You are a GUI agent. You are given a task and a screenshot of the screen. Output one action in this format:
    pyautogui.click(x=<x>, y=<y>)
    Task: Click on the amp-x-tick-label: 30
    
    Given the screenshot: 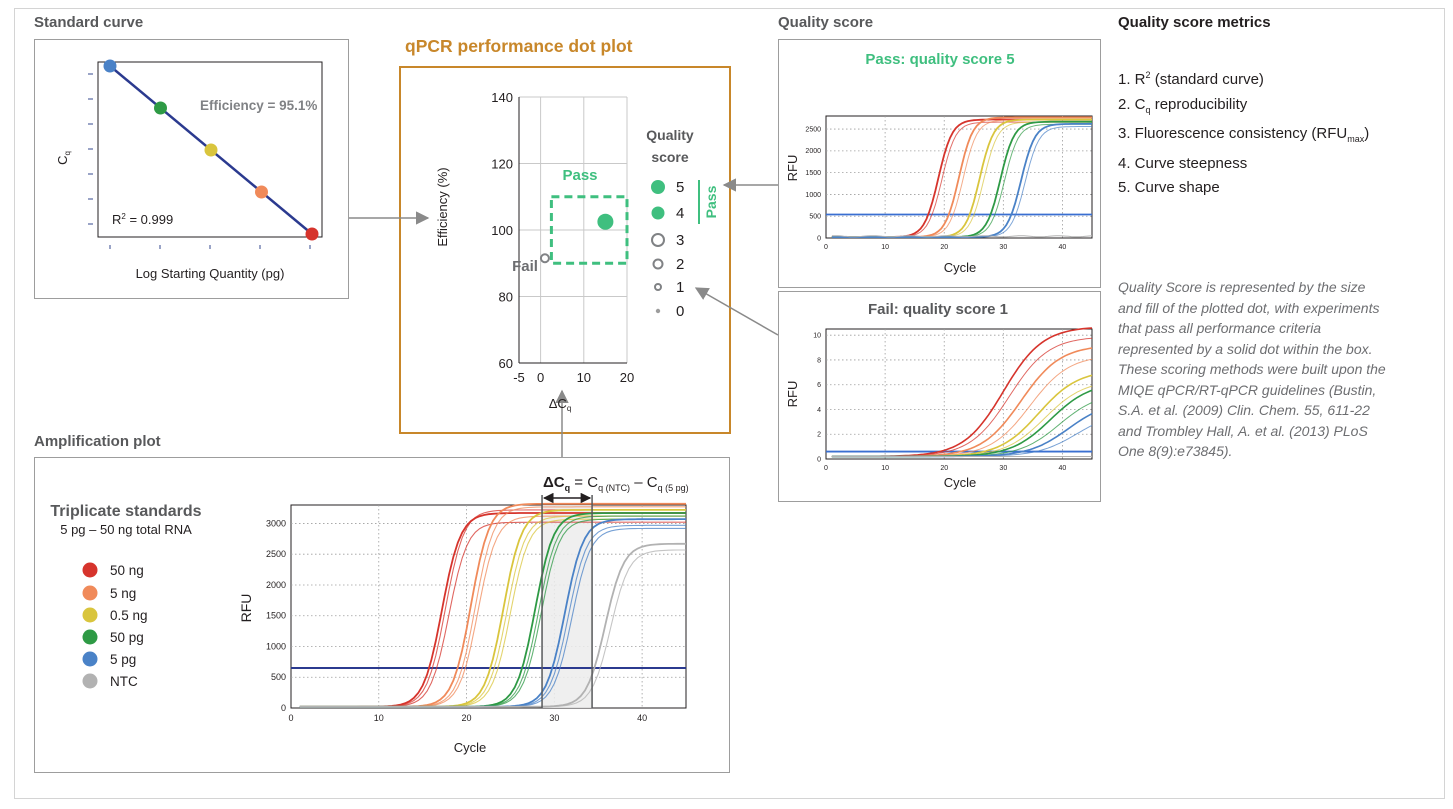 What is the action you would take?
    pyautogui.click(x=554, y=718)
    